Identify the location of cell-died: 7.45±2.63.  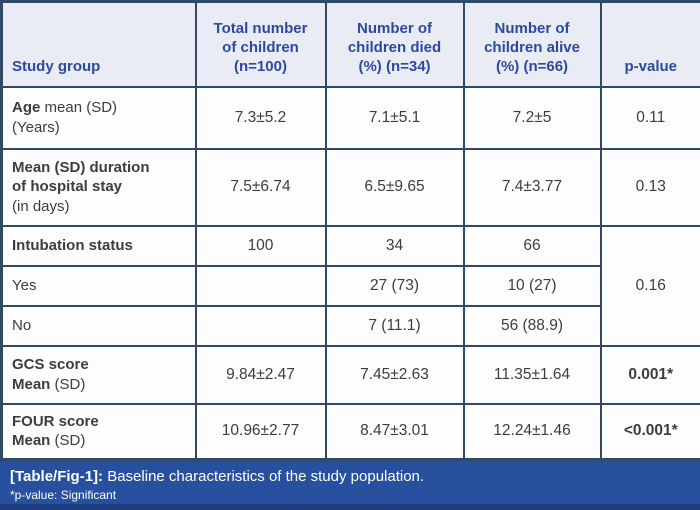
(394, 374).